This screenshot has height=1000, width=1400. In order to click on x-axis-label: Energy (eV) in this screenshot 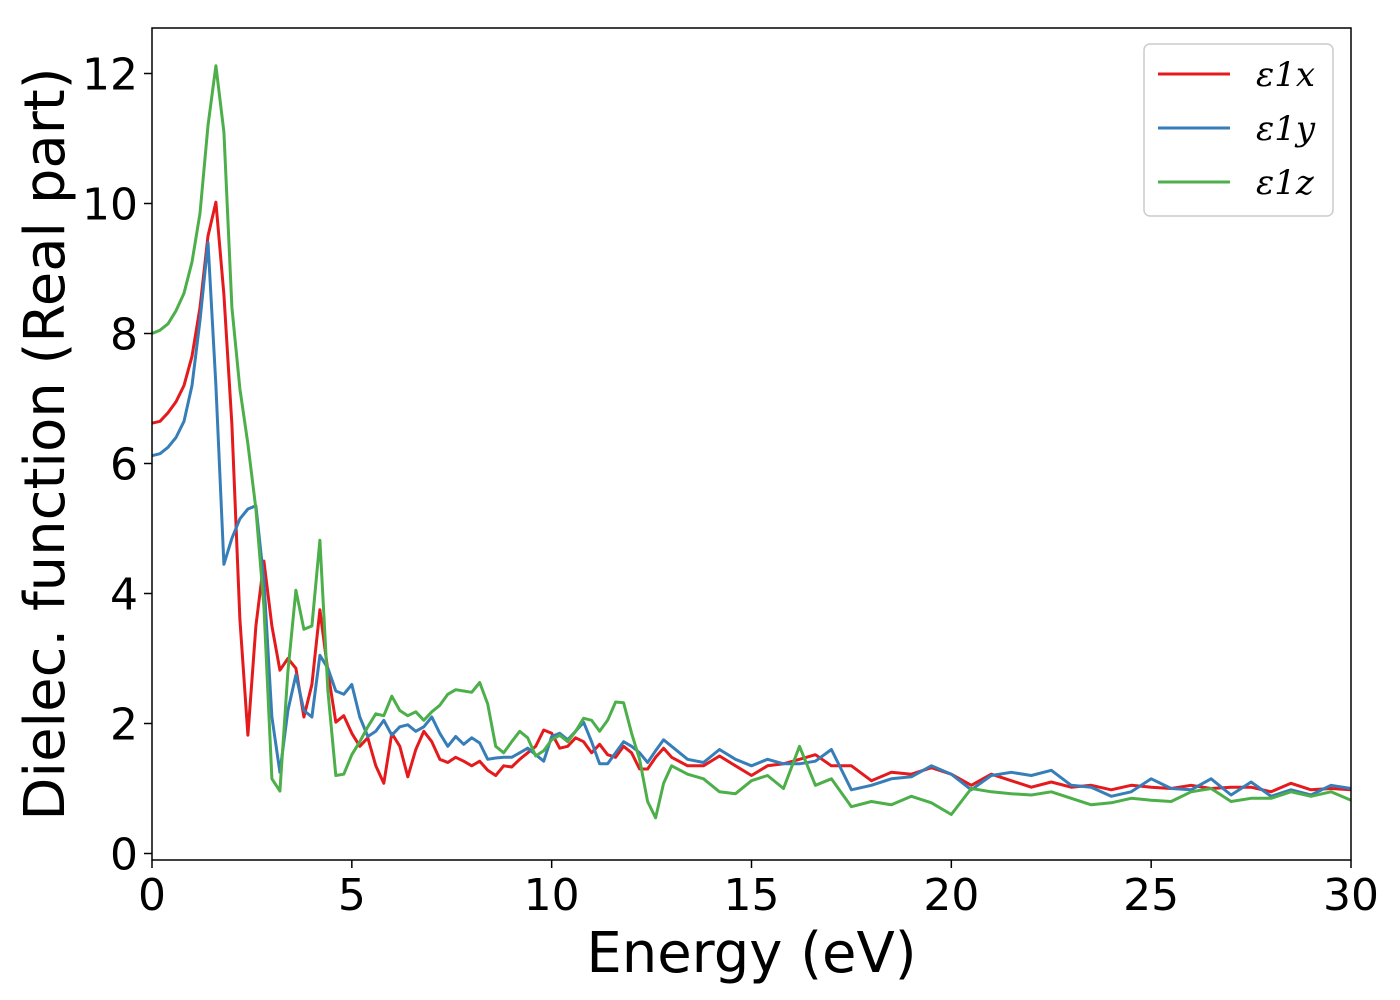, I will do `click(751, 953)`.